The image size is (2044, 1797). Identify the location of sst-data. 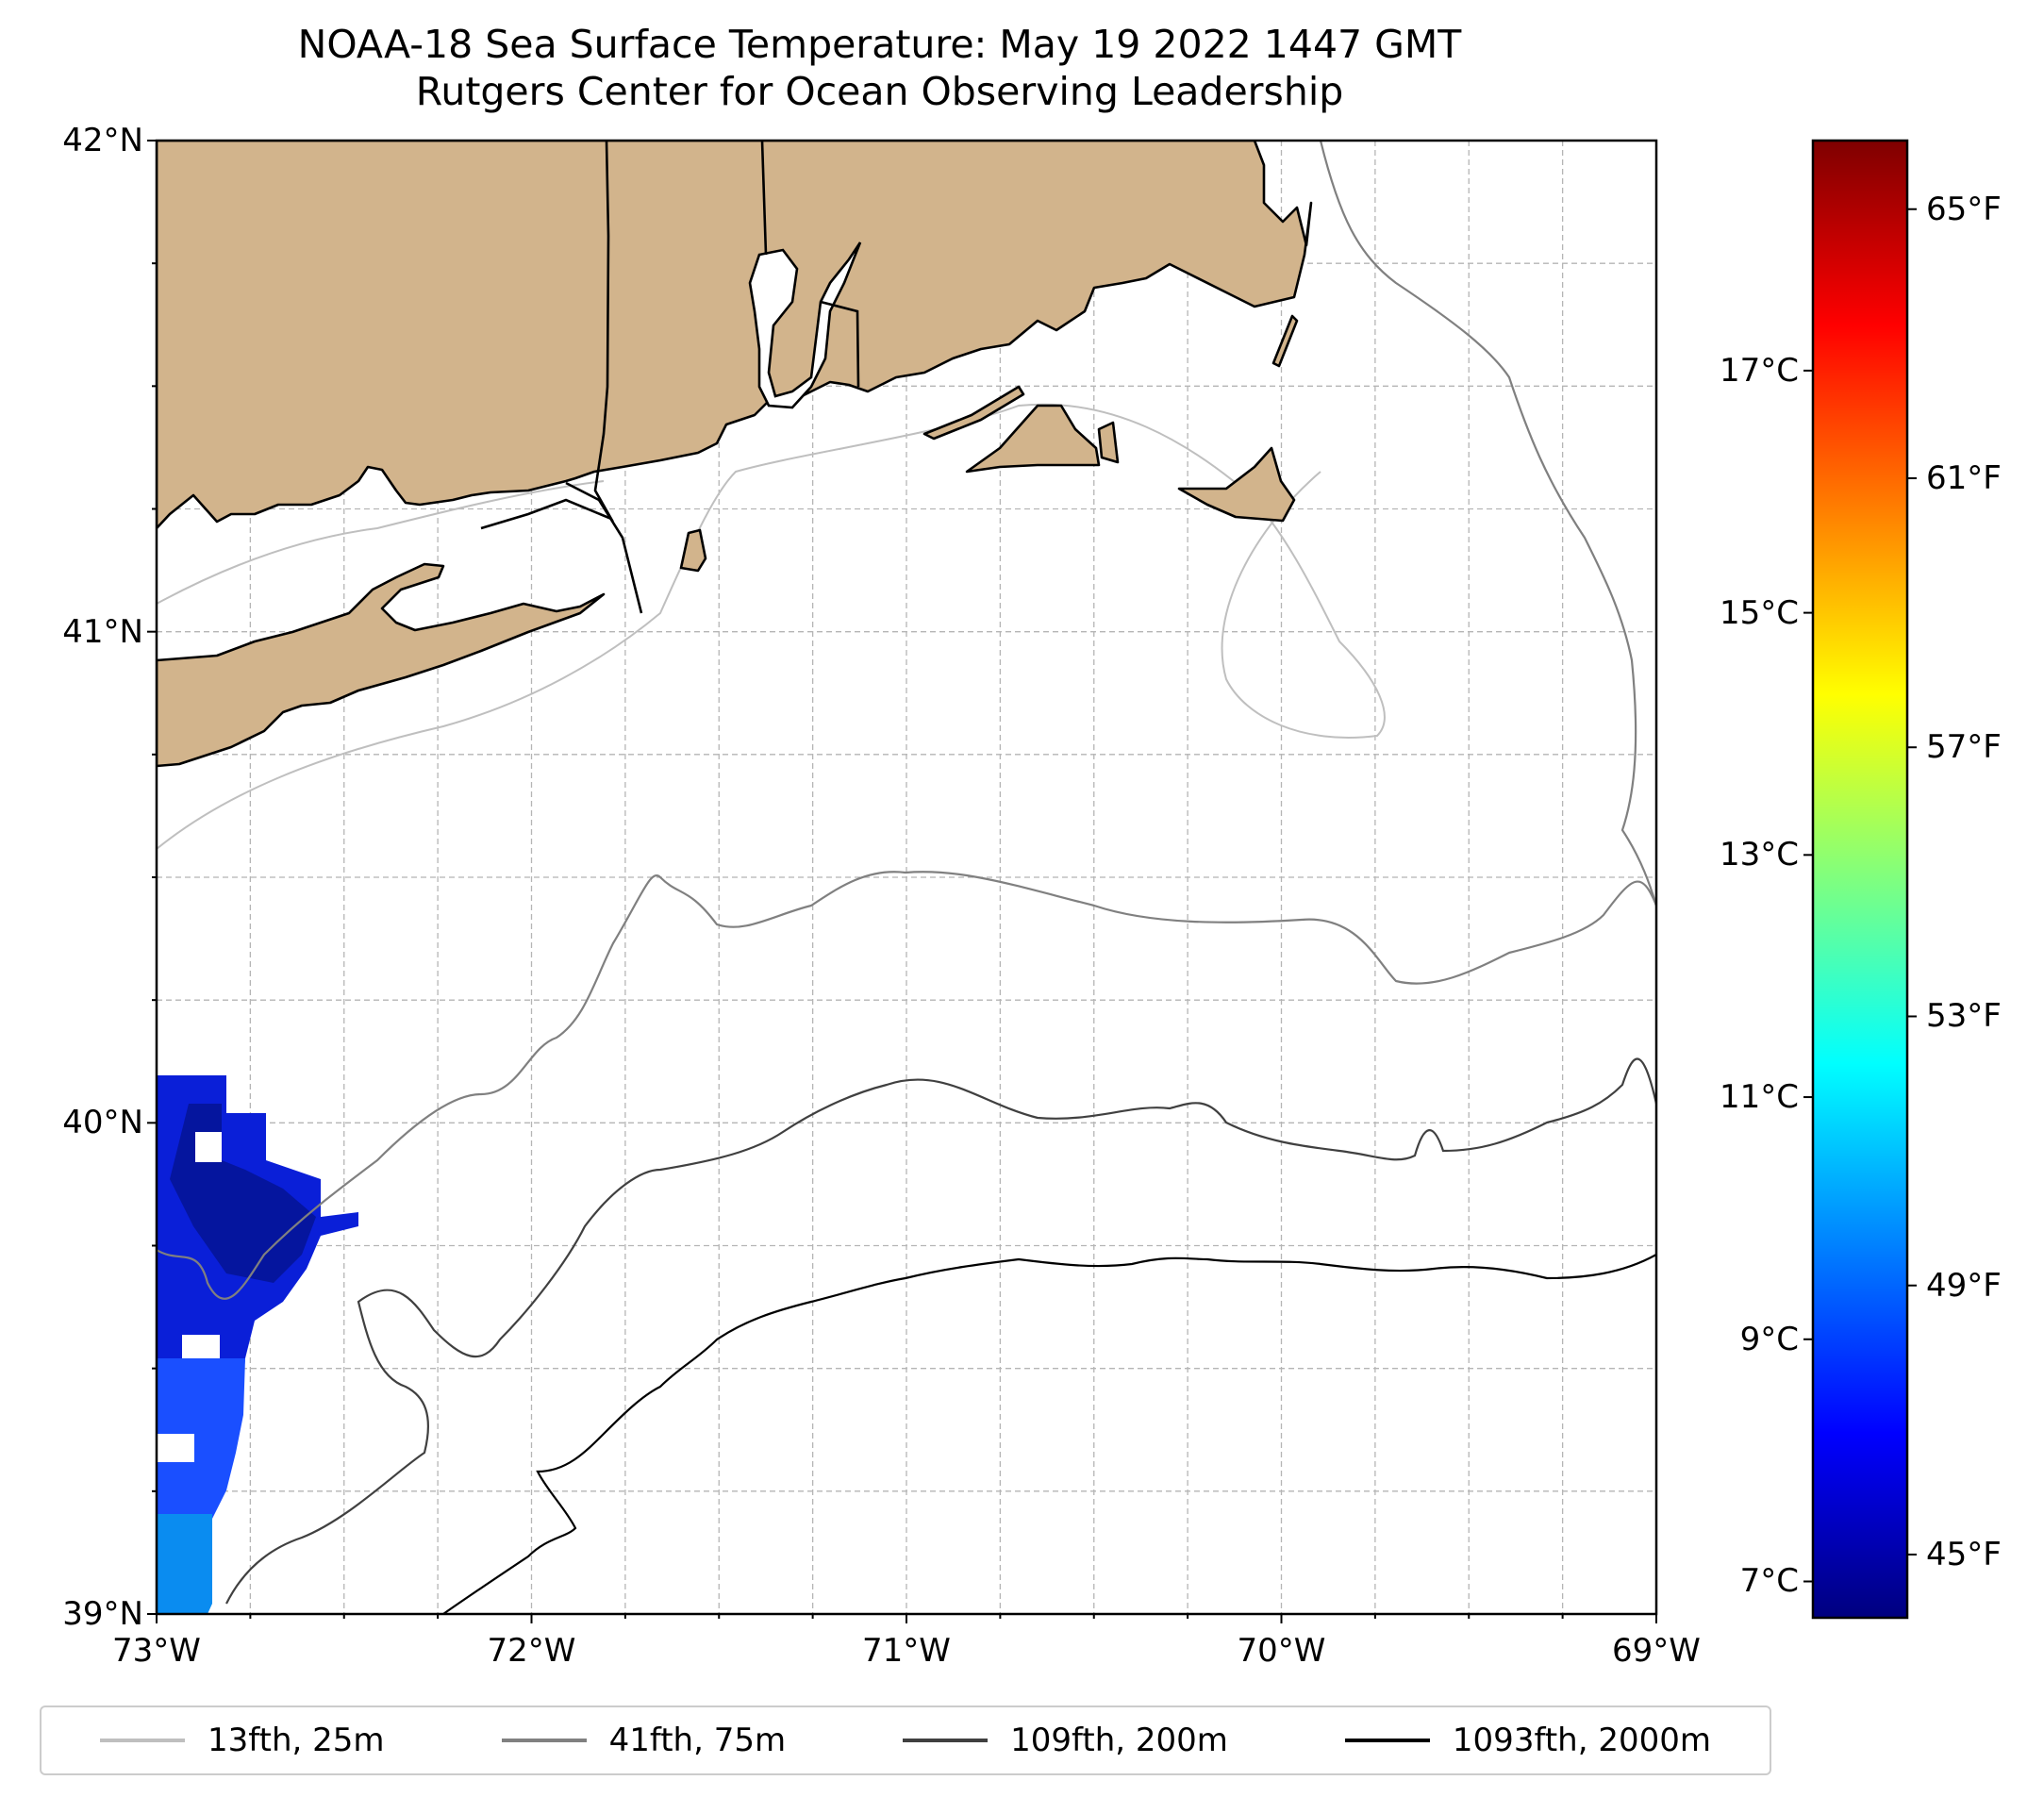
(257, 1344).